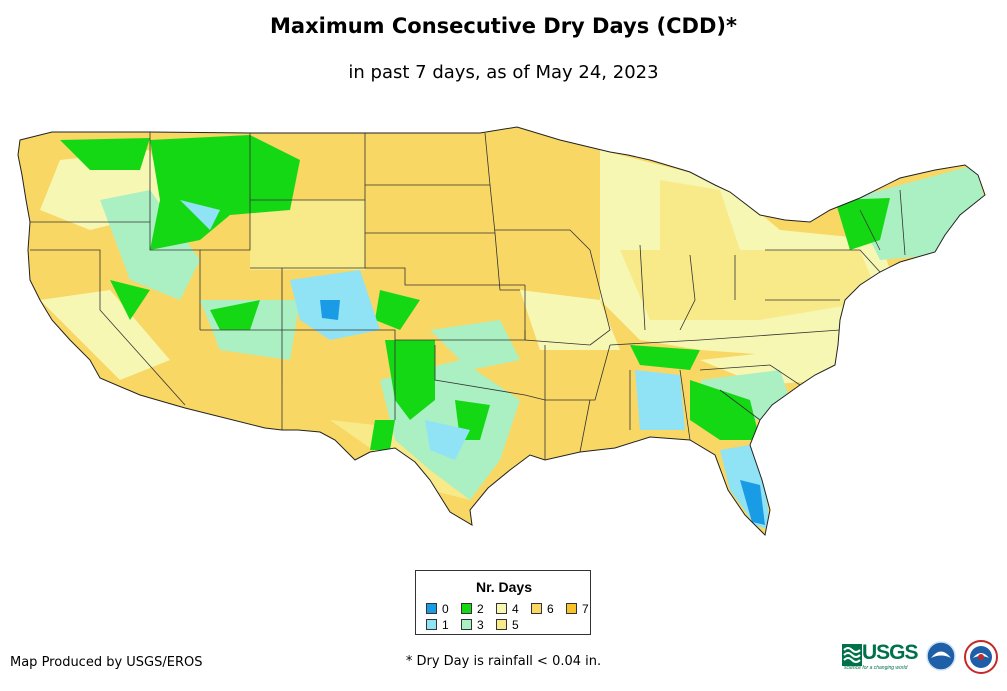 The image size is (1007, 691). Describe the element at coordinates (445, 609) in the screenshot. I see `legend-label: 0` at that location.